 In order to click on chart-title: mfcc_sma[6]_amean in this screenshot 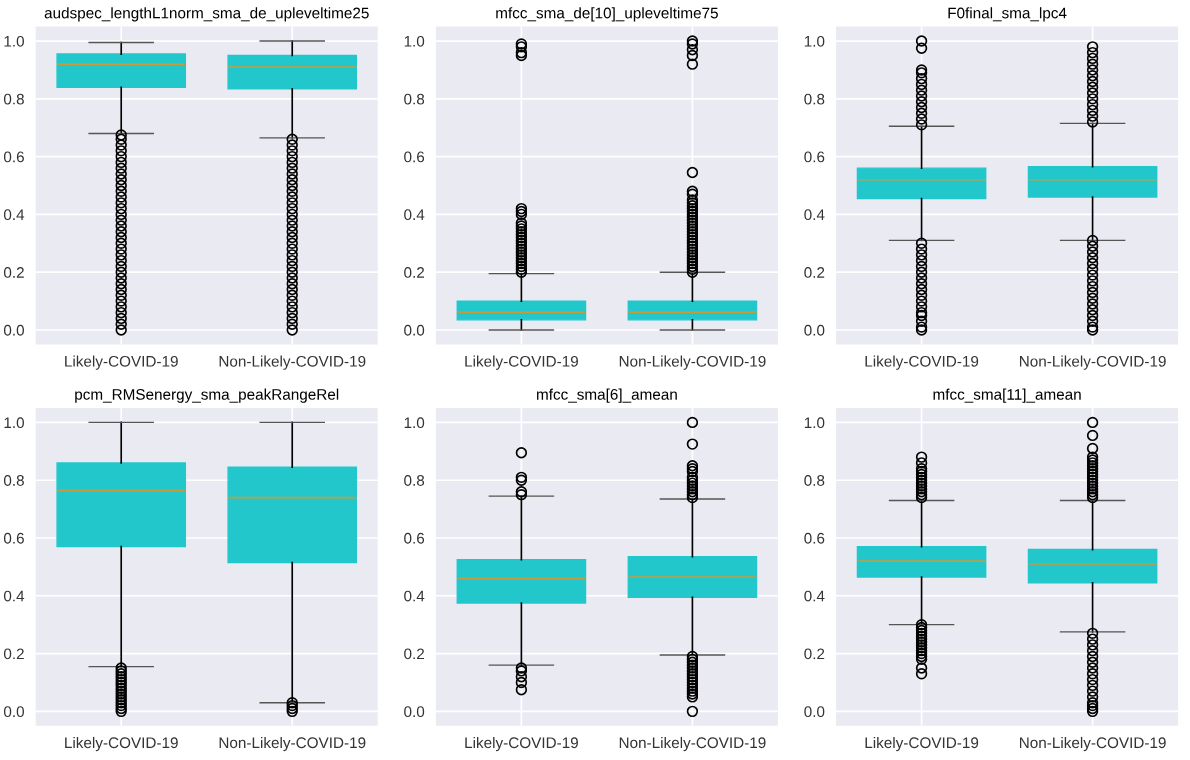, I will do `click(607, 395)`.